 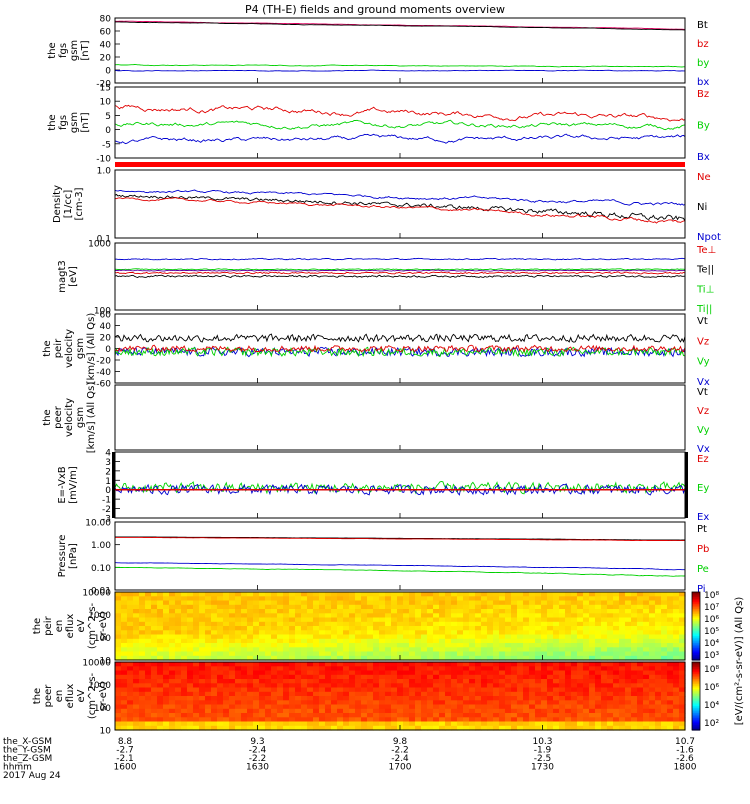 I want to click on electron-colorbar-cell, so click(x=696, y=668).